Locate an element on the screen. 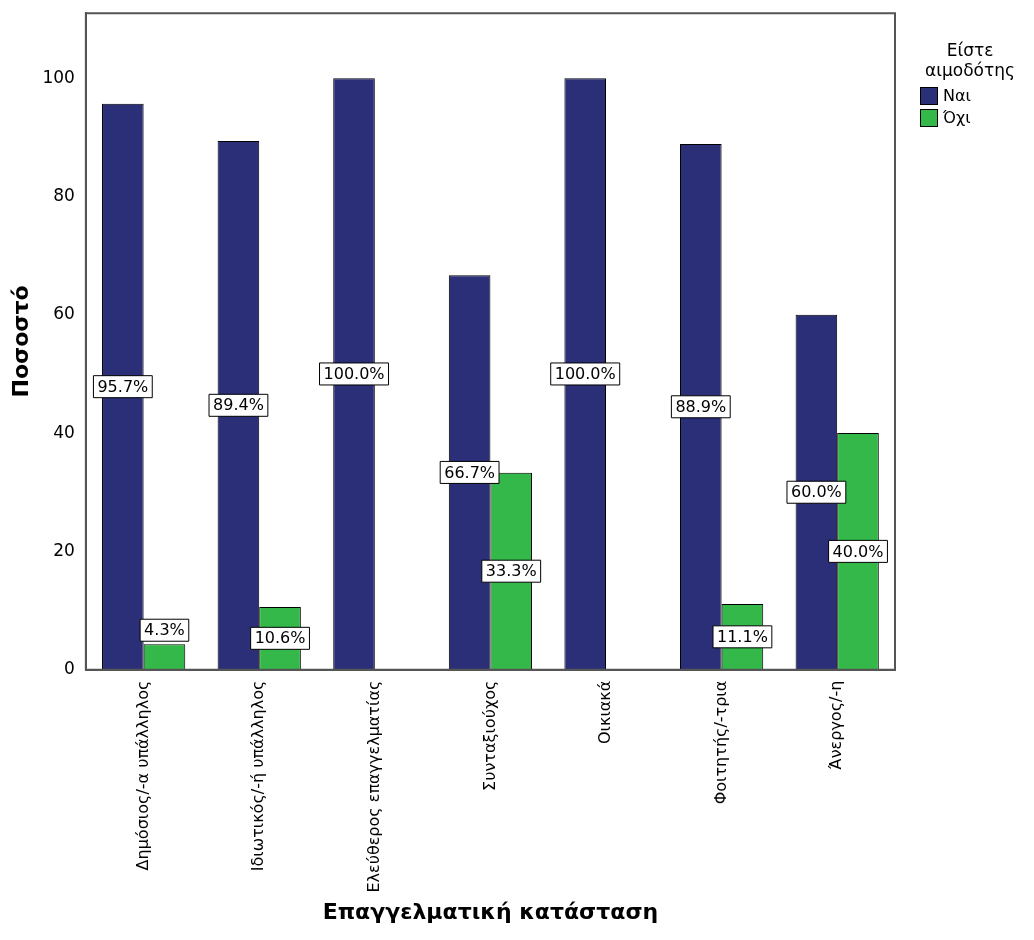 This screenshot has width=1034, height=940. legend-label: Όχι is located at coordinates (957, 117).